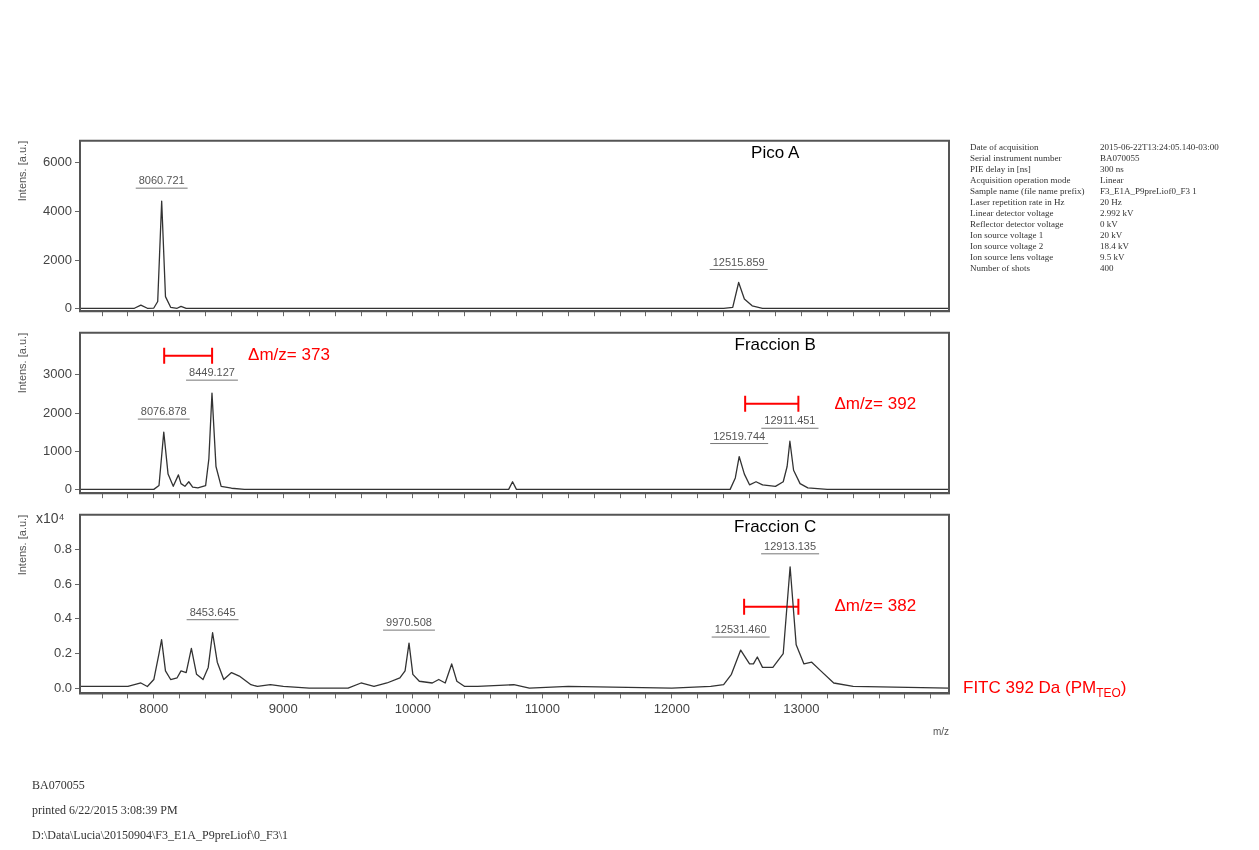 This screenshot has width=1259, height=850. Describe the element at coordinates (212, 372) in the screenshot. I see `annotation: 8449.127` at that location.